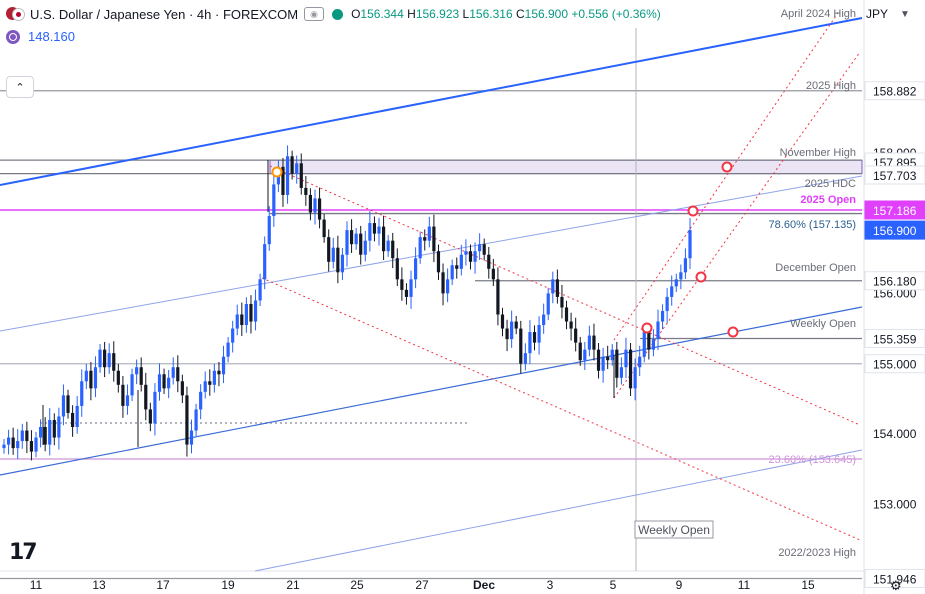 This screenshot has width=925, height=594. What do you see at coordinates (15, 14) in the screenshot?
I see `usd-jpy-flag-icon` at bounding box center [15, 14].